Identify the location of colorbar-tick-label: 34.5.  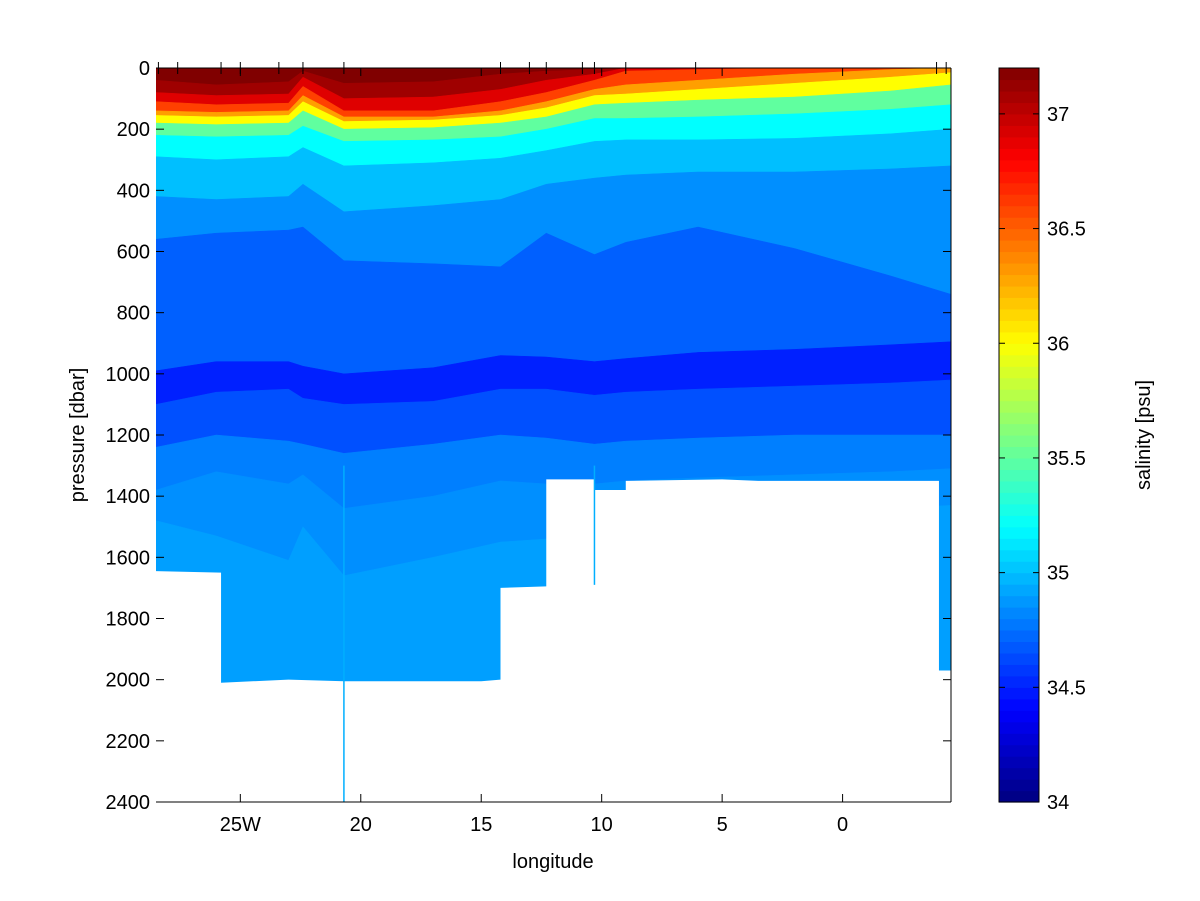
(1066, 688).